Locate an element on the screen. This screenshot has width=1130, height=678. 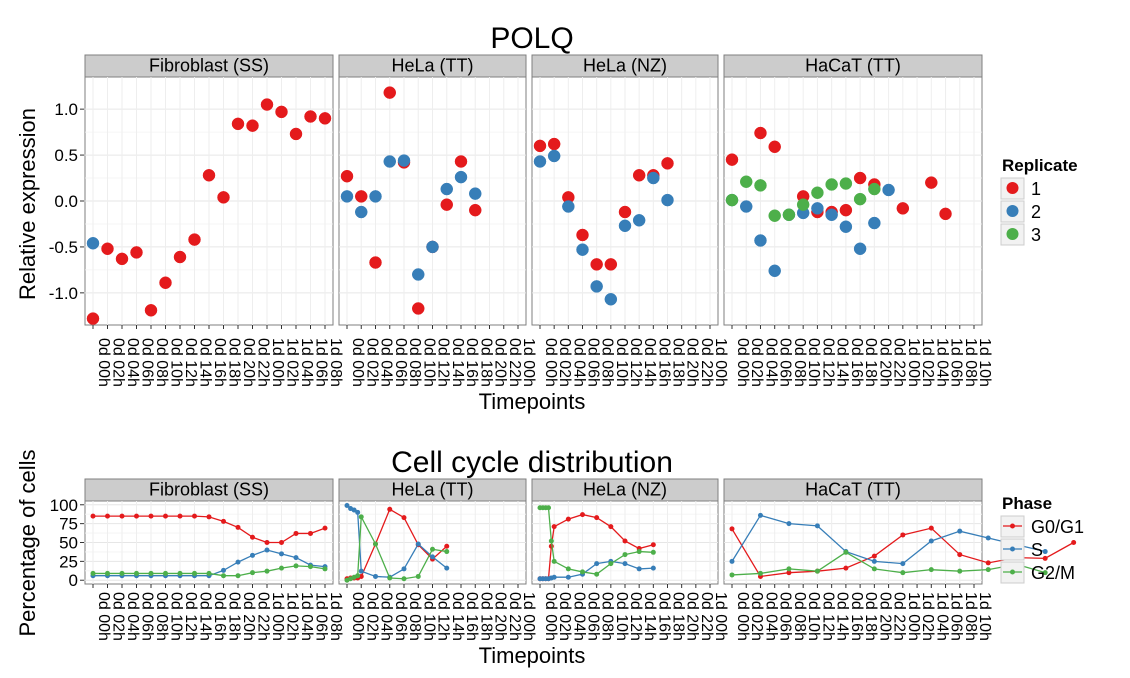
x-tick-label: 0d 22h is located at coordinates (706, 616).